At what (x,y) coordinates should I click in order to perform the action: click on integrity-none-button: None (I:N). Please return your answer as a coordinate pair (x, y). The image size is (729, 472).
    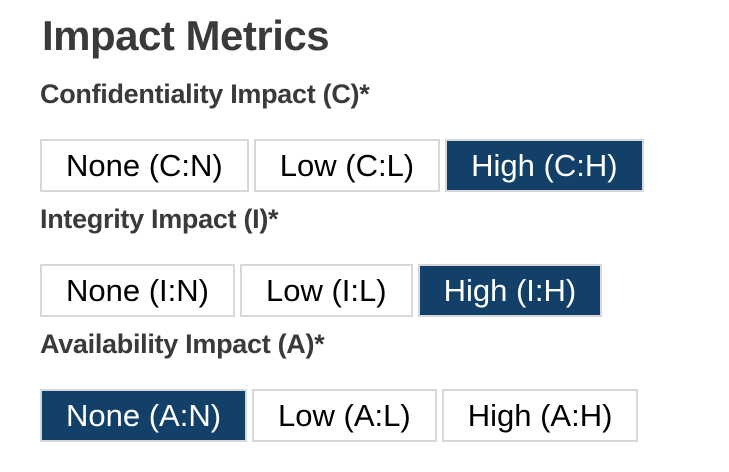
    Looking at the image, I should click on (137, 291).